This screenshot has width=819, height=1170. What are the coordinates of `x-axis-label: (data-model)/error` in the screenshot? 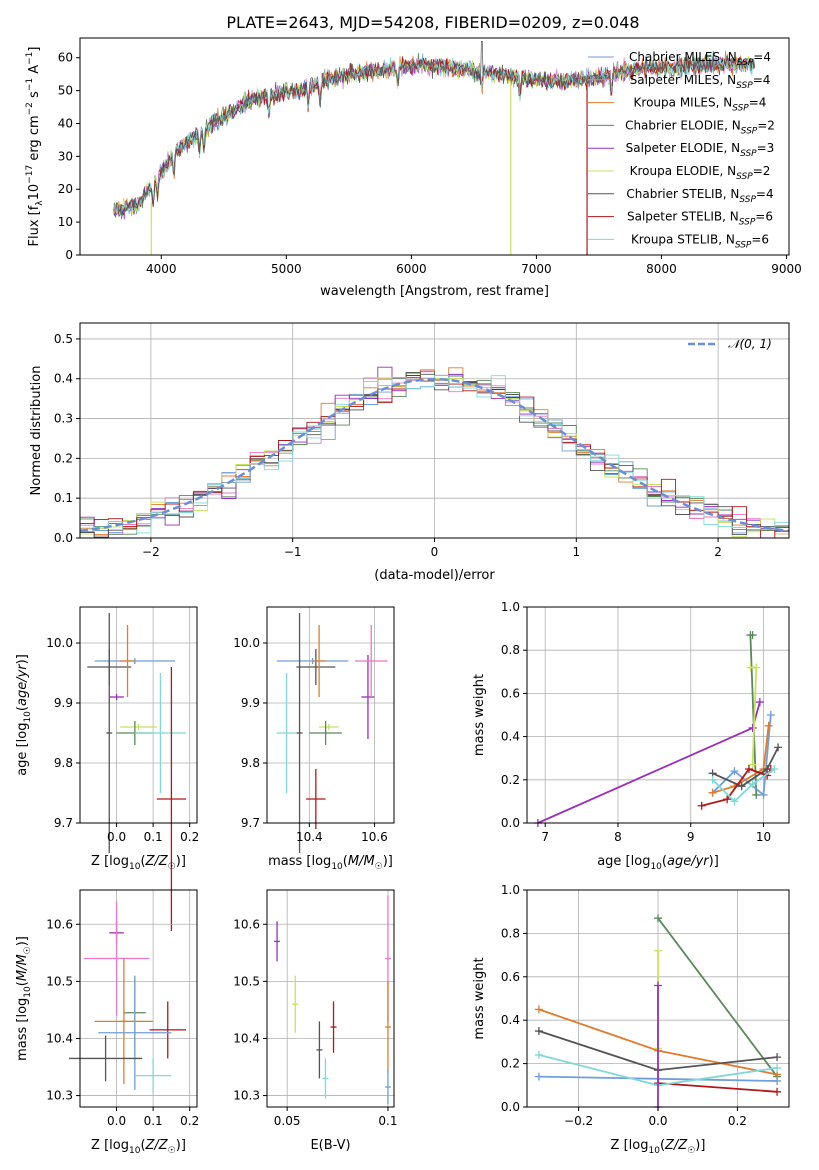 It's located at (434, 575).